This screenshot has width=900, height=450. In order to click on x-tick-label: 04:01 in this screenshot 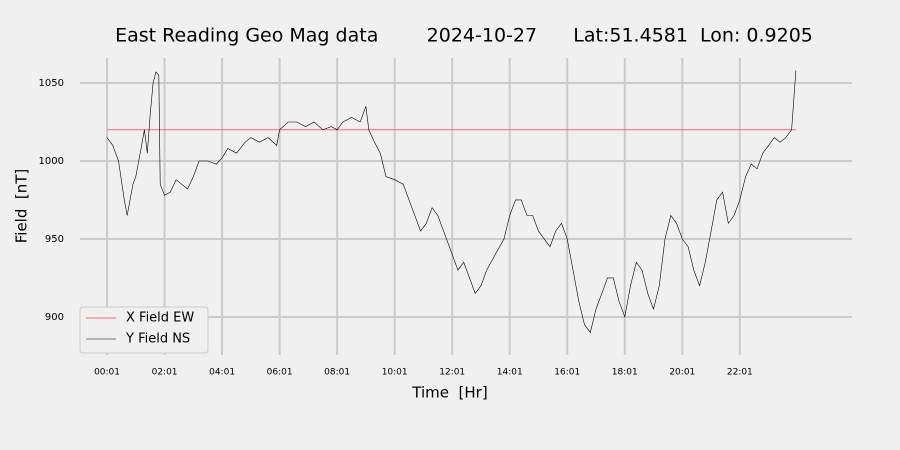, I will do `click(222, 373)`.